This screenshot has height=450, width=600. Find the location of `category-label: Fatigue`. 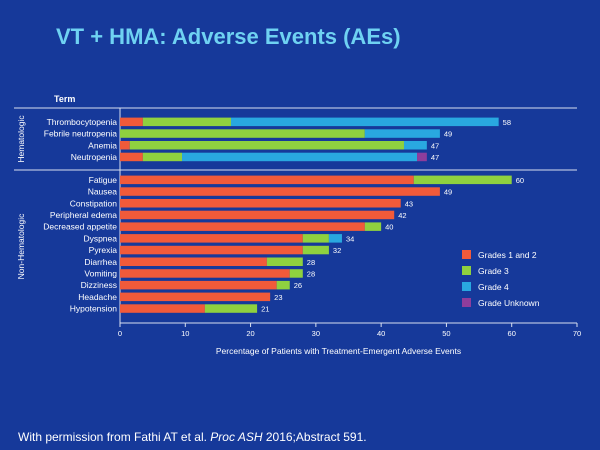

category-label: Fatigue is located at coordinates (103, 180).